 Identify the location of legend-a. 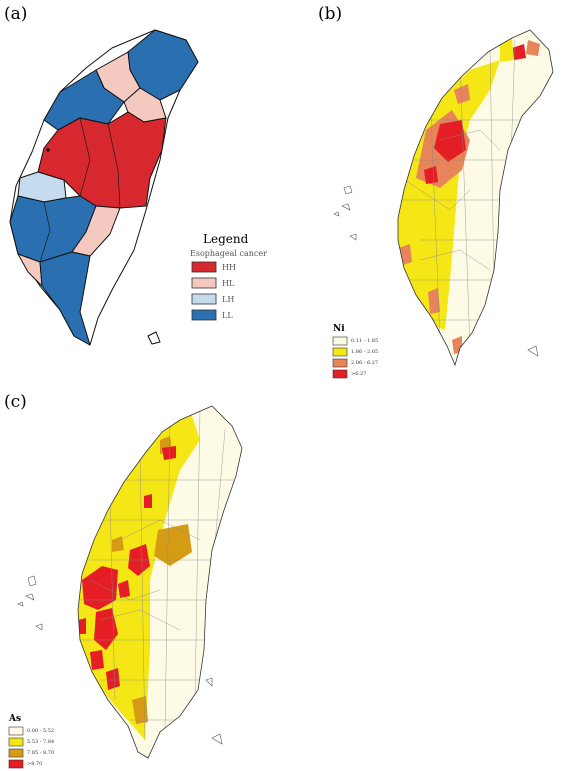
(204, 291).